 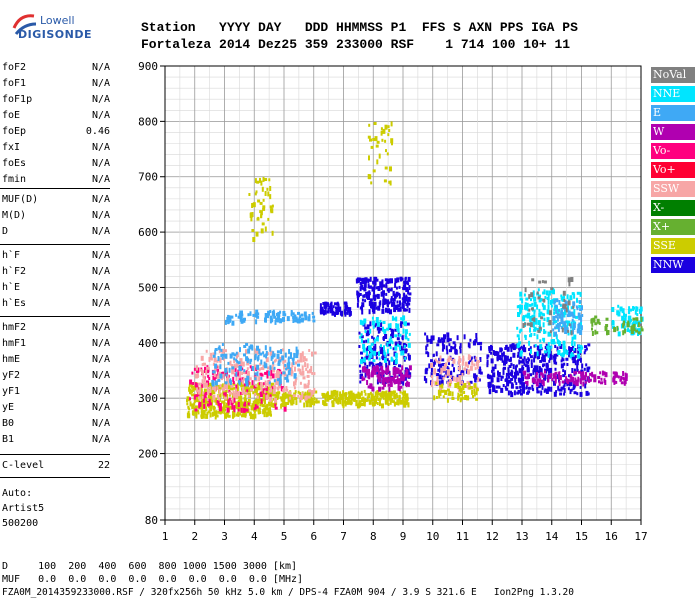 I want to click on auto-code: 500200, so click(x=20, y=523).